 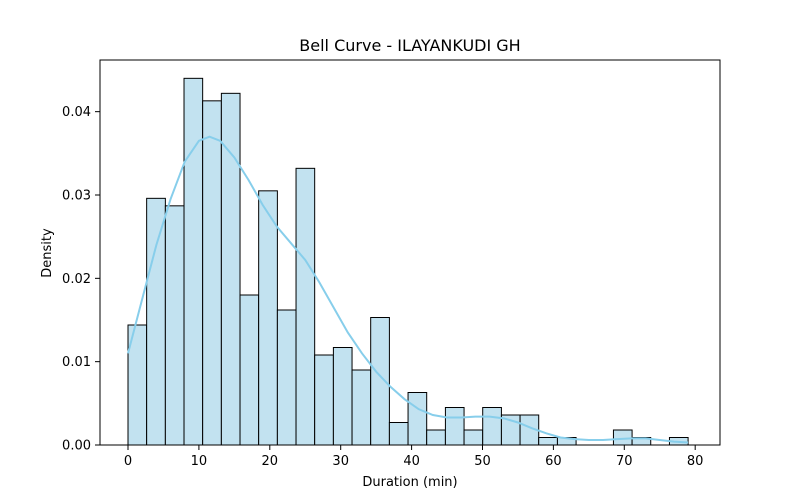 I want to click on x-tick-label: 50, so click(x=482, y=461).